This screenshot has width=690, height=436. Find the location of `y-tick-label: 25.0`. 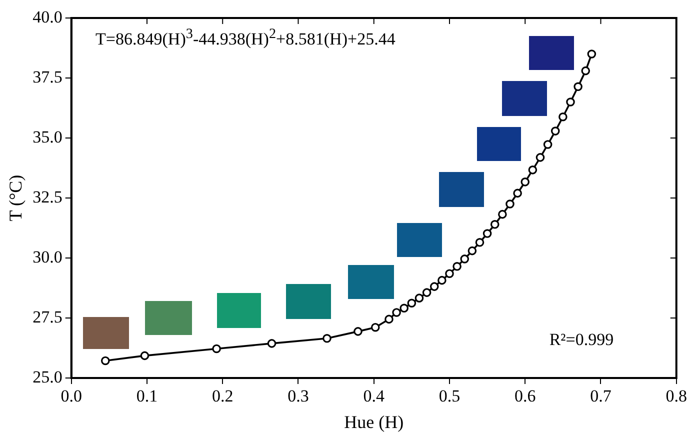

y-tick-label: 25.0 is located at coordinates (47, 376).